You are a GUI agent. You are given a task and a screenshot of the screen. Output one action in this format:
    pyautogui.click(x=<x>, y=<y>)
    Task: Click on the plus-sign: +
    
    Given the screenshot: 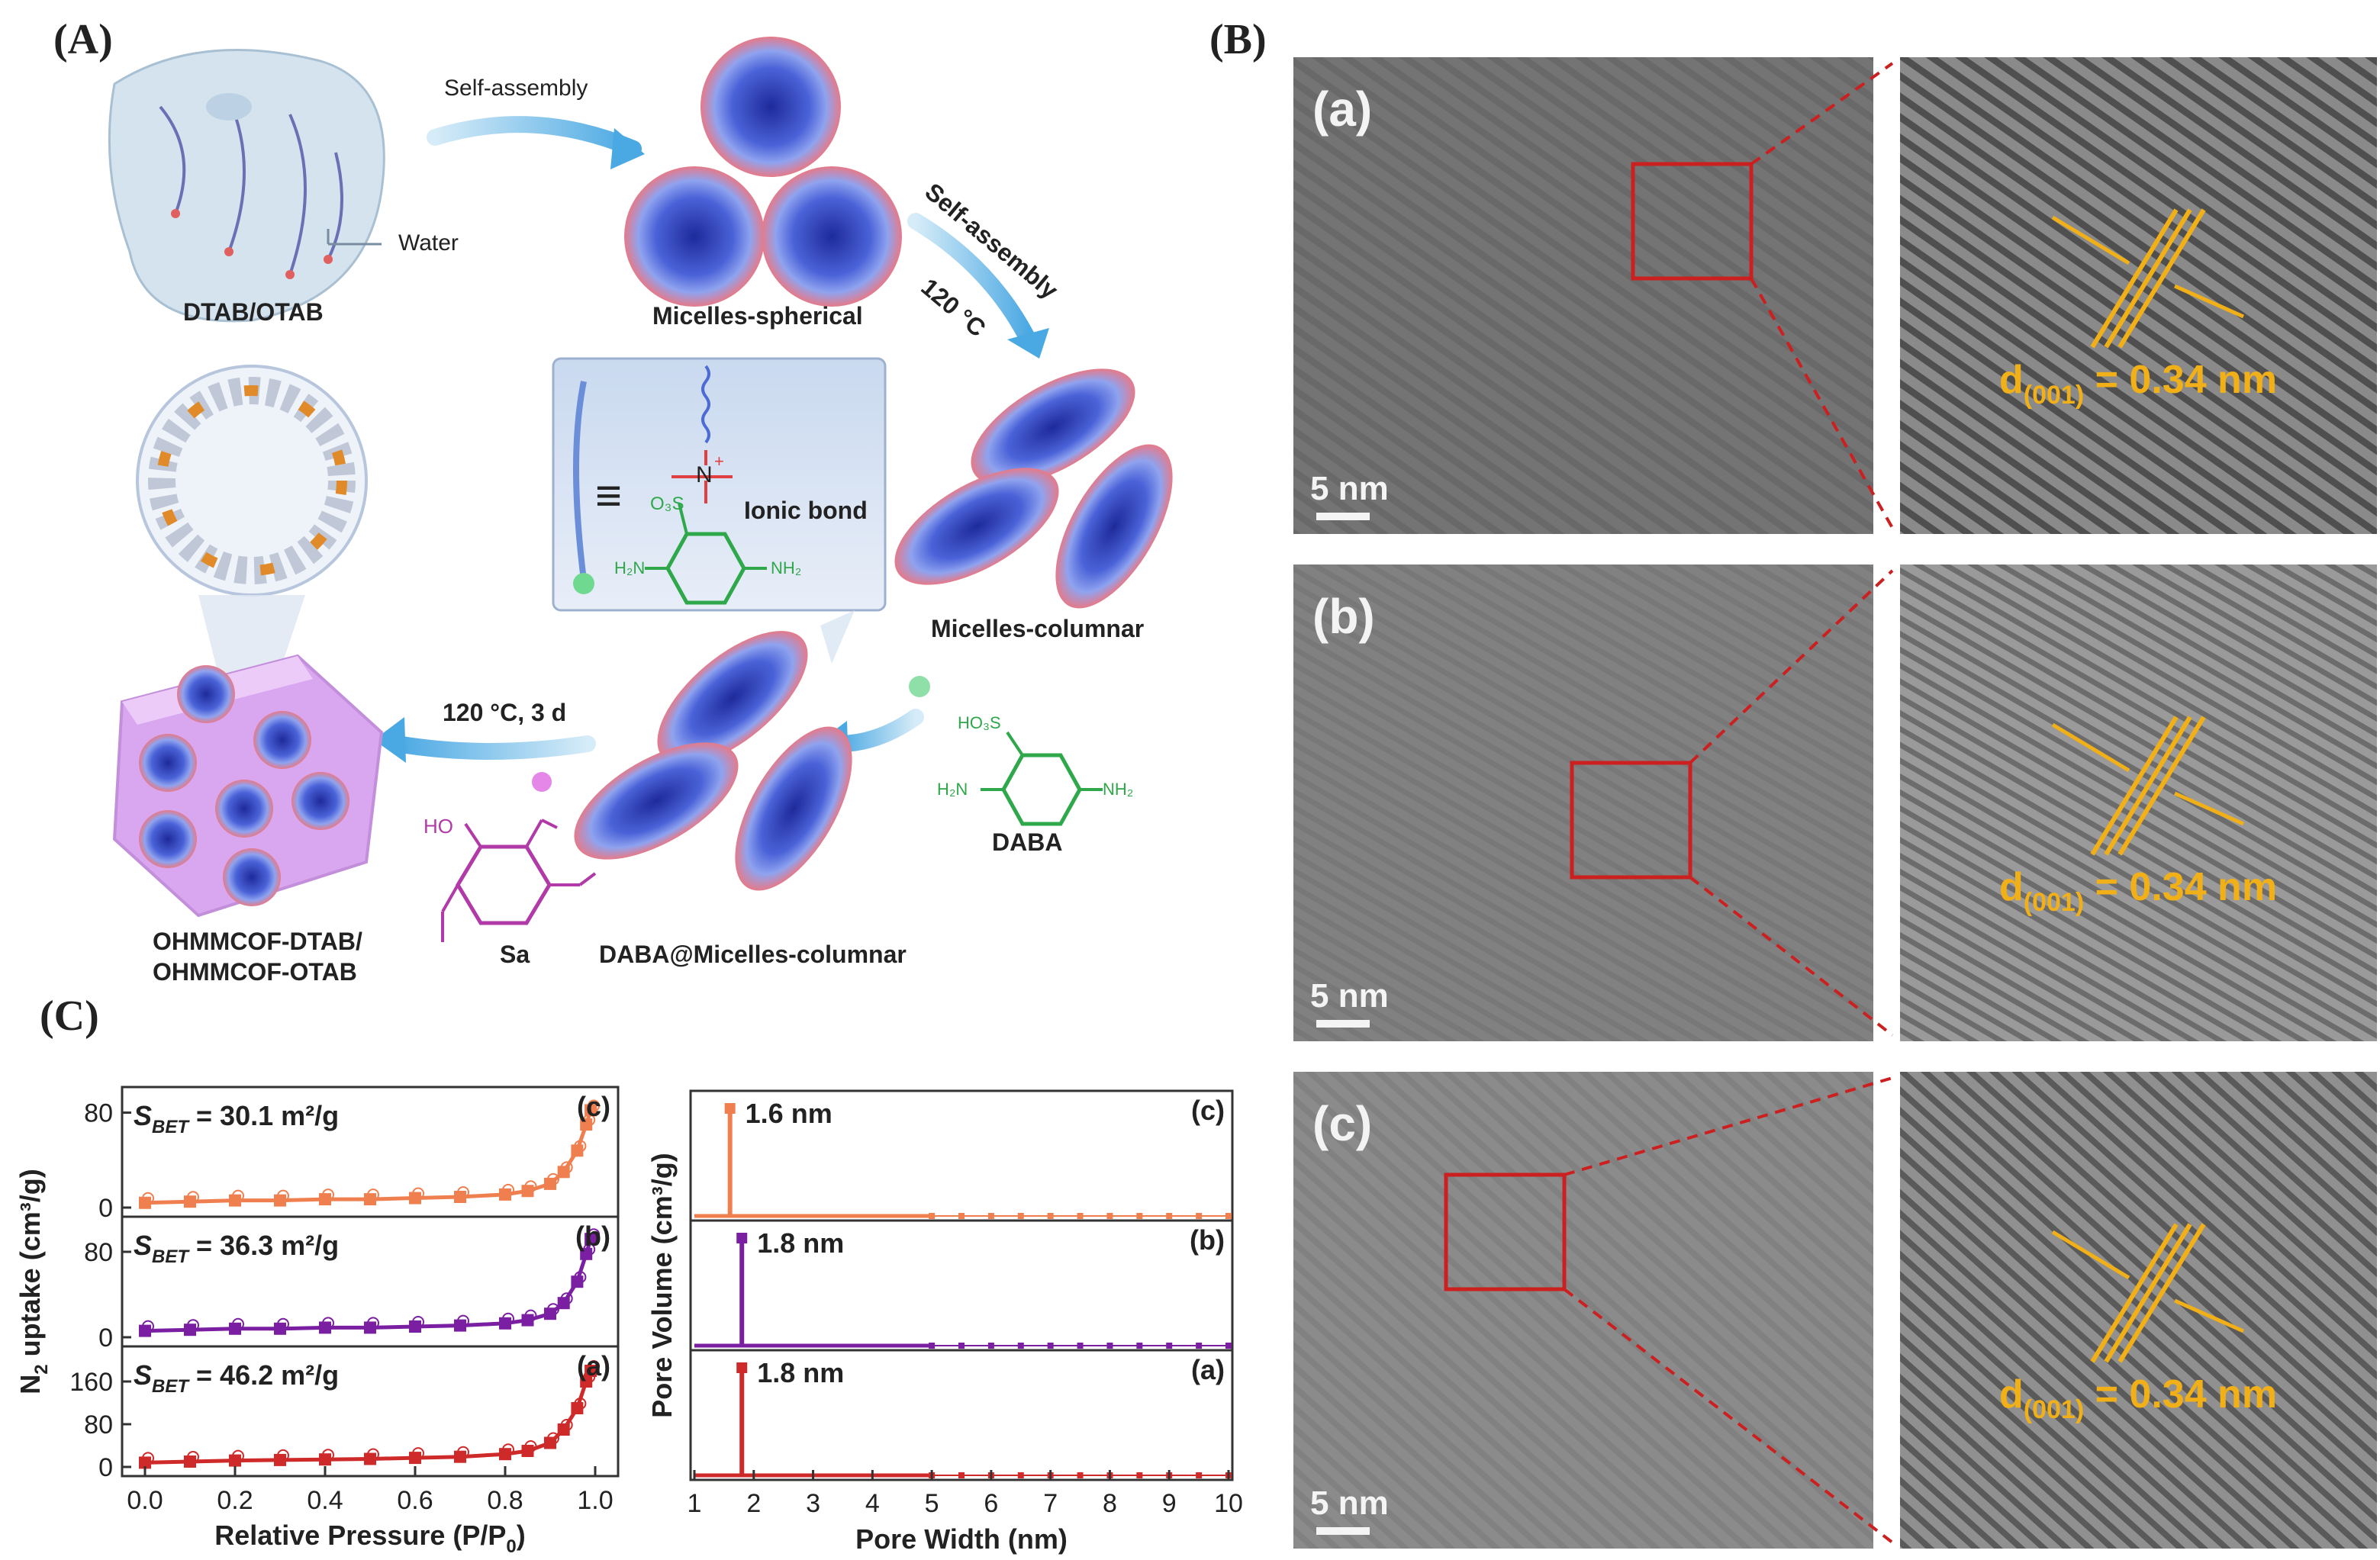 What is the action you would take?
    pyautogui.click(x=719, y=461)
    